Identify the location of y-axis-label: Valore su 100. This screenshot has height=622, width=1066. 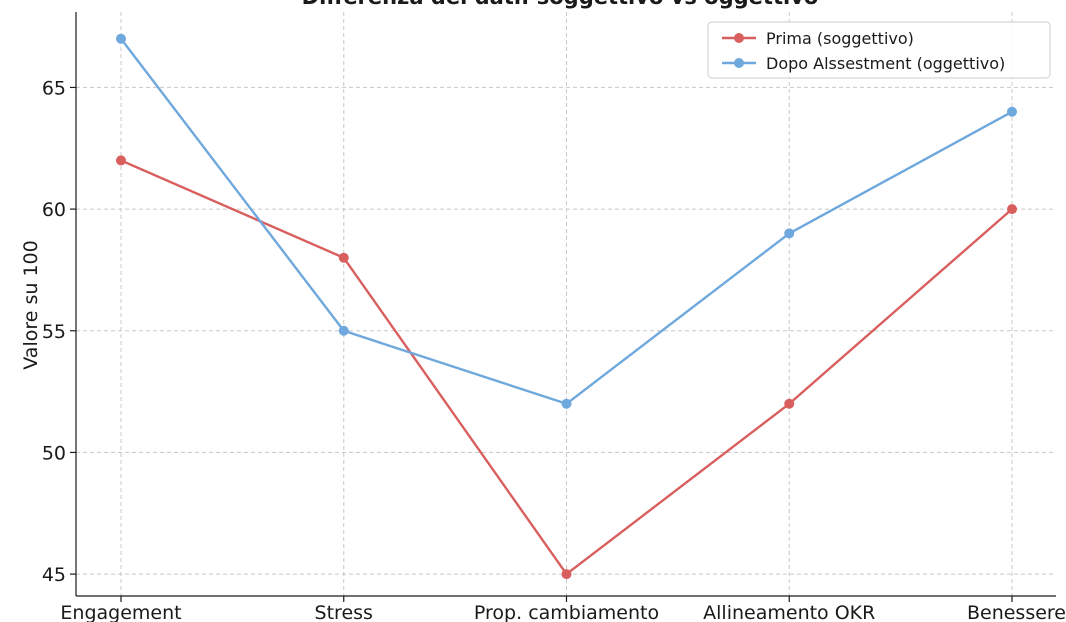
(31, 304).